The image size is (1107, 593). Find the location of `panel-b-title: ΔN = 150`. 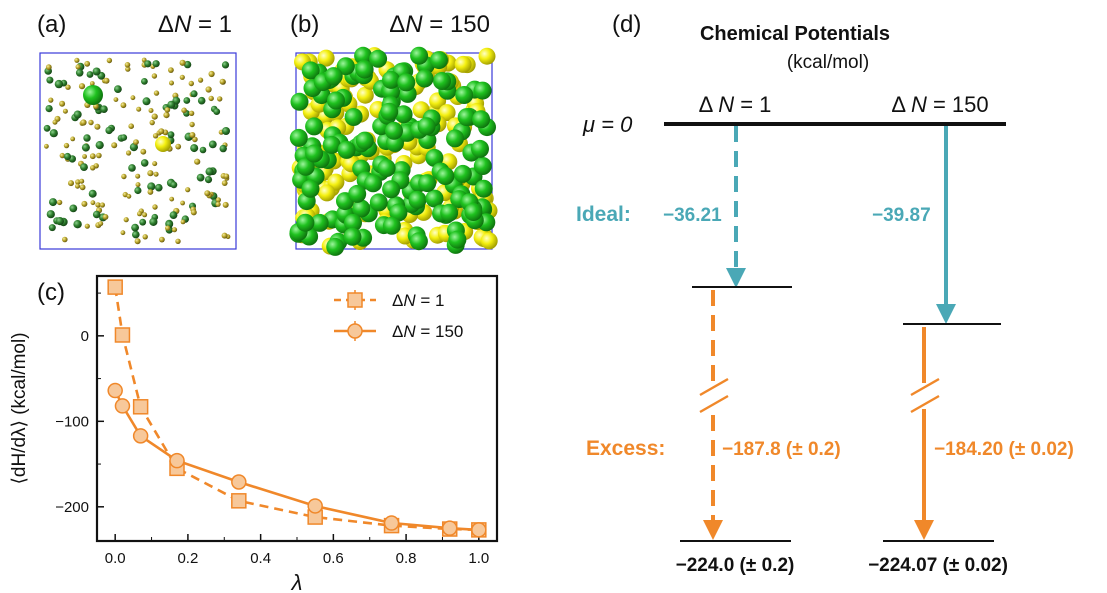

panel-b-title: ΔN = 150 is located at coordinates (439, 24).